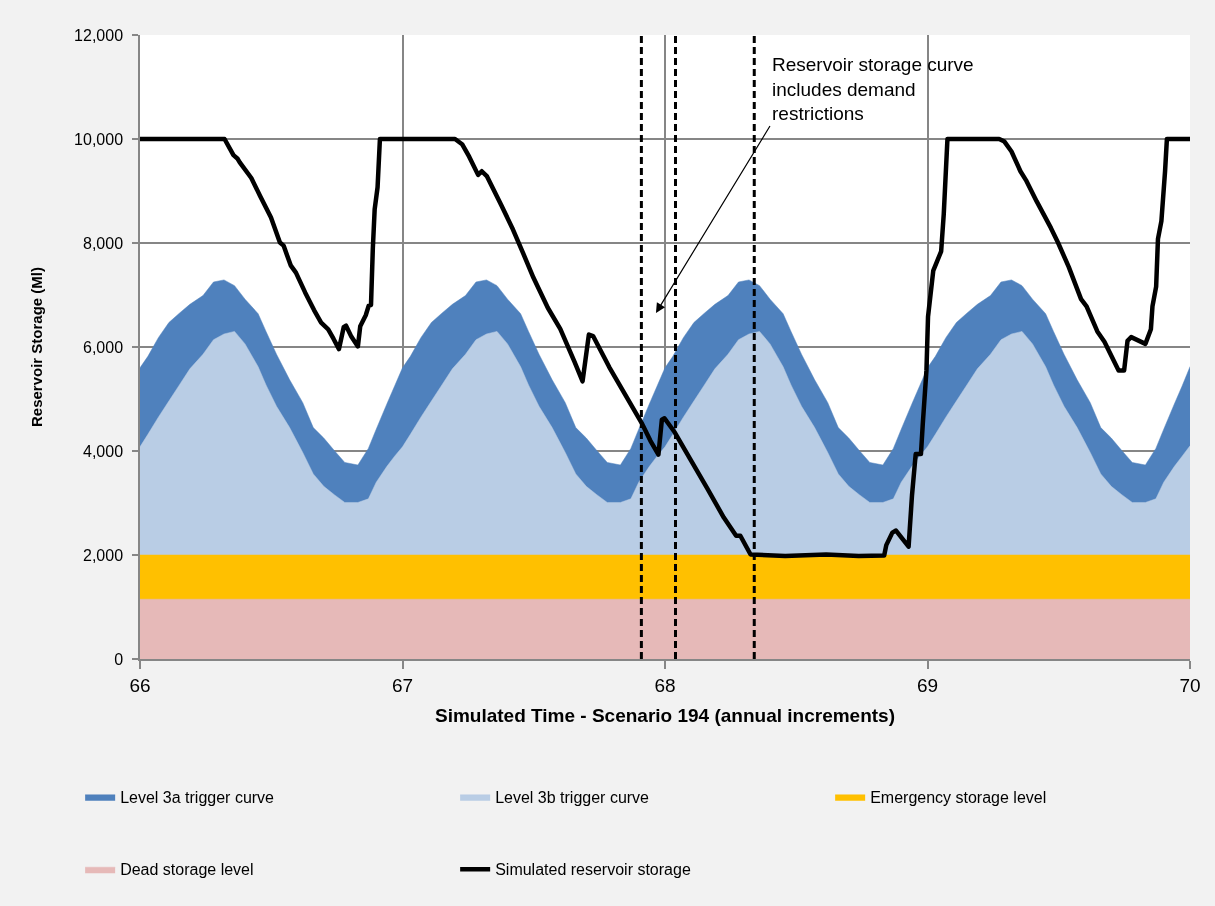 This screenshot has width=1215, height=906. What do you see at coordinates (665, 715) in the screenshot?
I see `x-axis-title: Simulated Time - Scenario 194 (annual increments)` at bounding box center [665, 715].